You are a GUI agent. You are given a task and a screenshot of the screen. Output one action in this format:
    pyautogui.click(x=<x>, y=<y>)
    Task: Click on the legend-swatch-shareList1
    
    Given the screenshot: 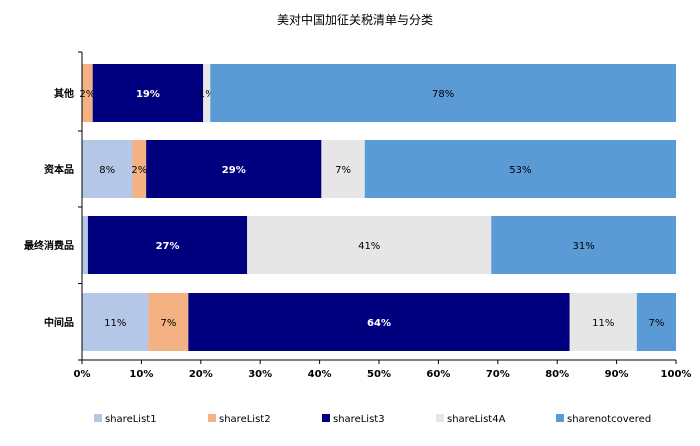 What is the action you would take?
    pyautogui.click(x=98, y=418)
    